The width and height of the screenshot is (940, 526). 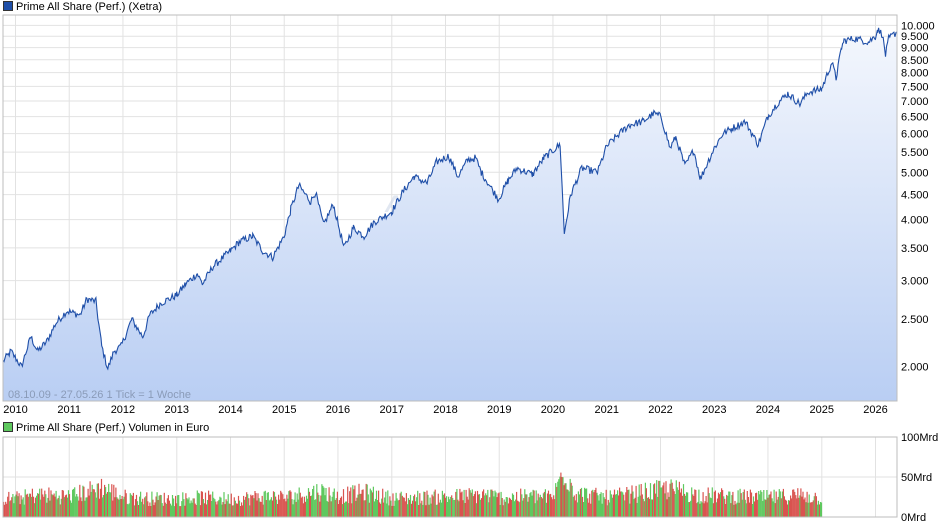 What do you see at coordinates (392, 410) in the screenshot?
I see `x-tick-label: 2017` at bounding box center [392, 410].